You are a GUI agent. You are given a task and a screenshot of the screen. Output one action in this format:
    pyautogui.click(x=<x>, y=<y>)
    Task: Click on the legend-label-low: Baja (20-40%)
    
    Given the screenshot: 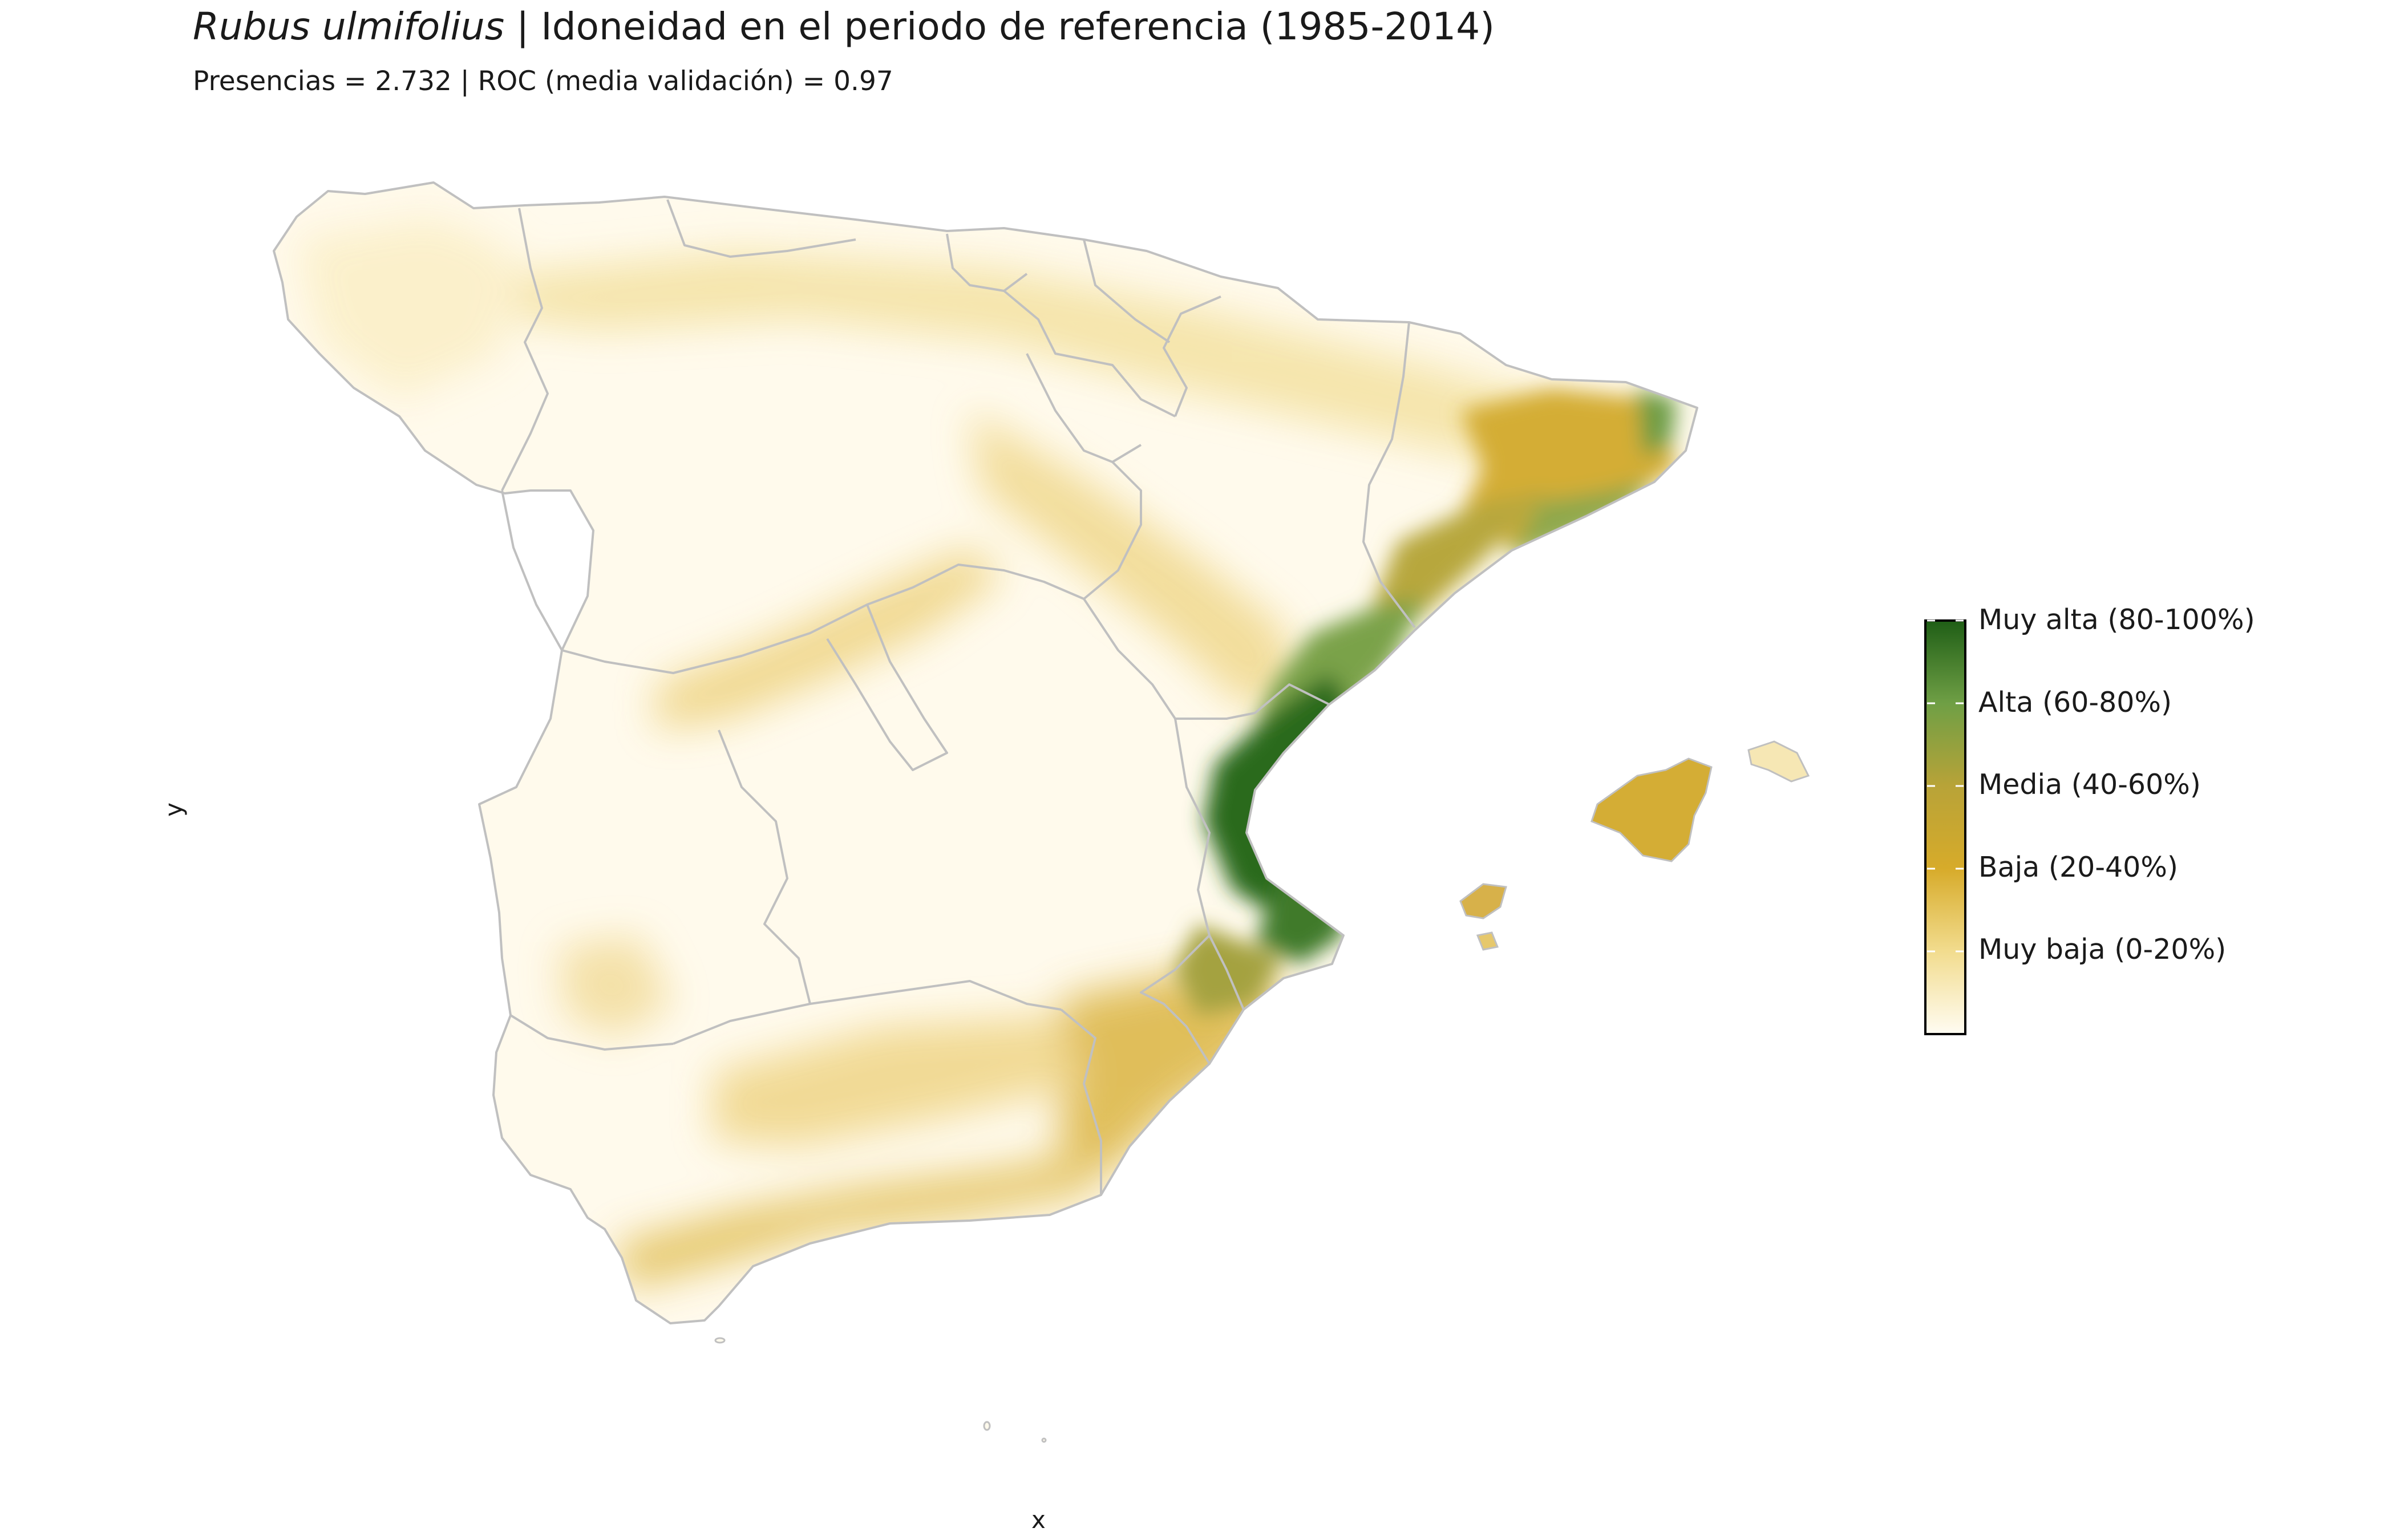 What is the action you would take?
    pyautogui.click(x=2078, y=868)
    